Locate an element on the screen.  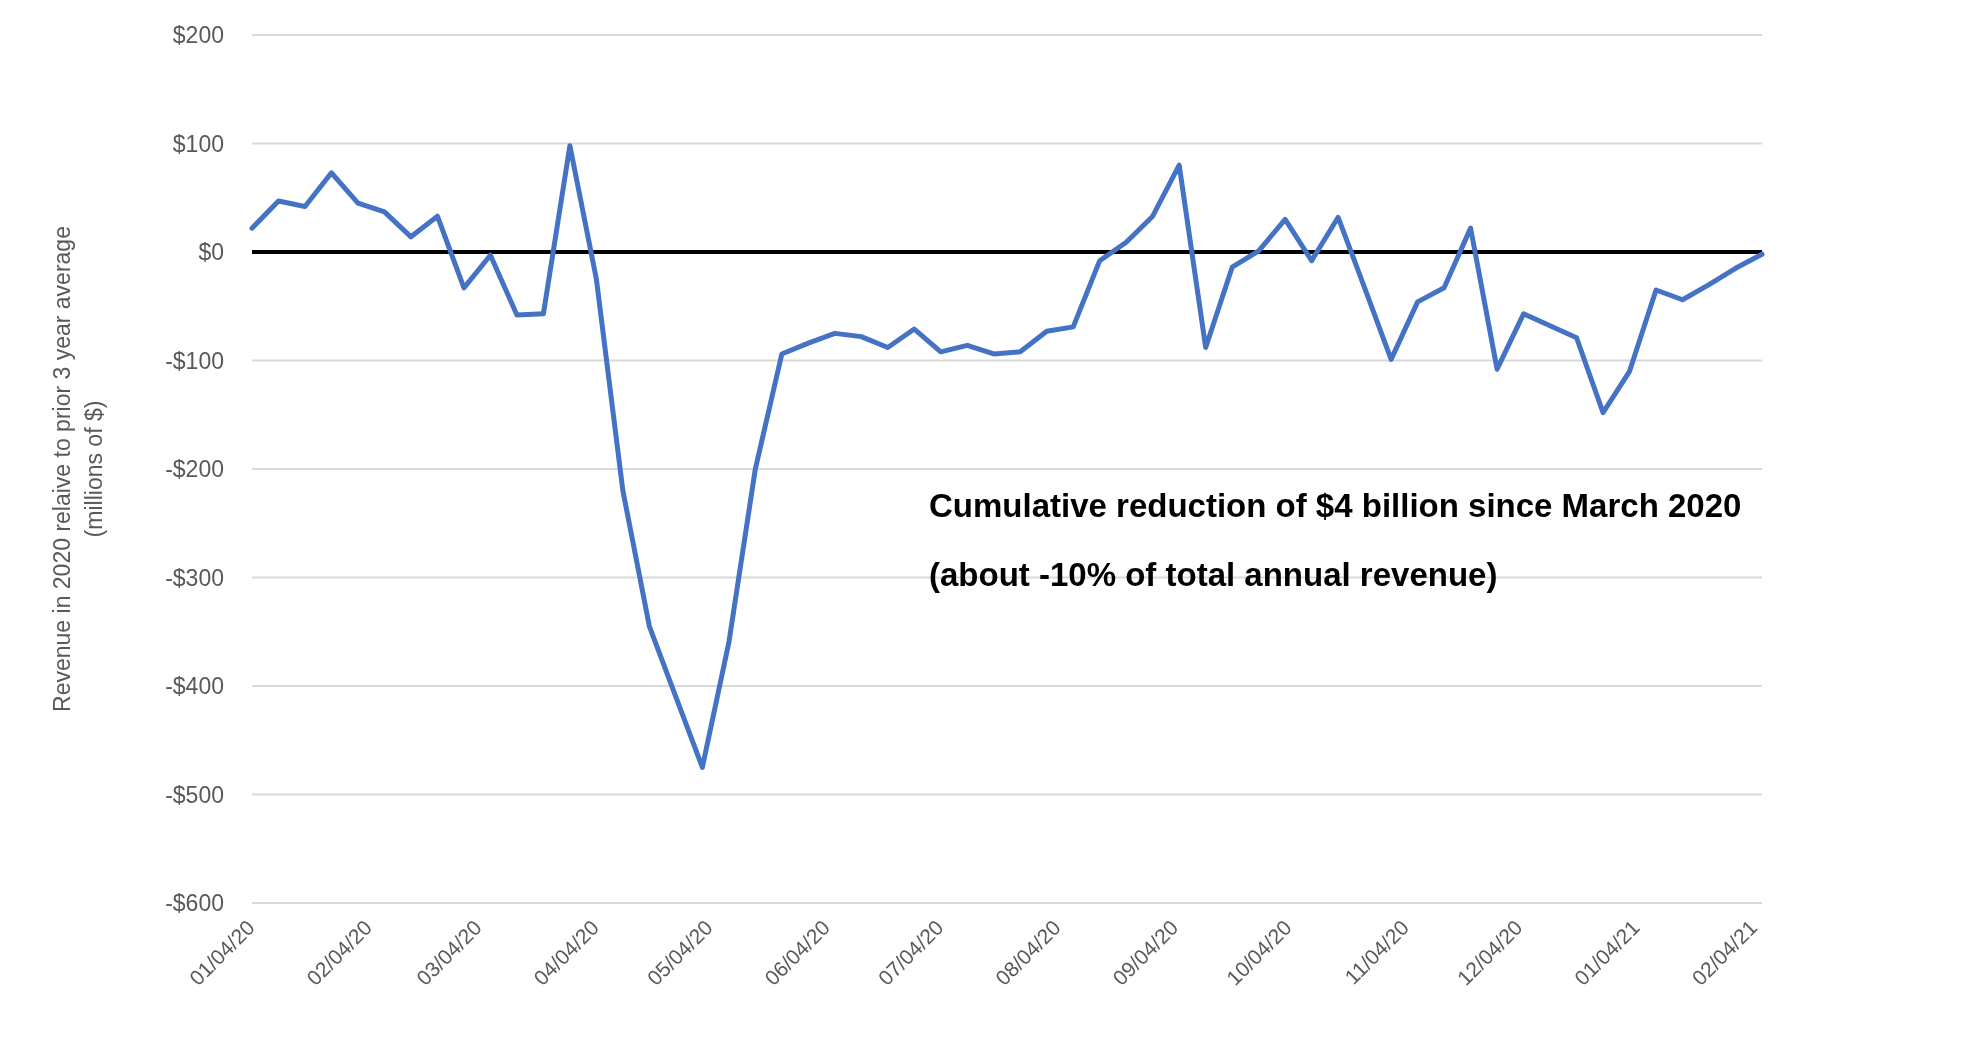
y-tick-label: -$600 is located at coordinates (194, 903).